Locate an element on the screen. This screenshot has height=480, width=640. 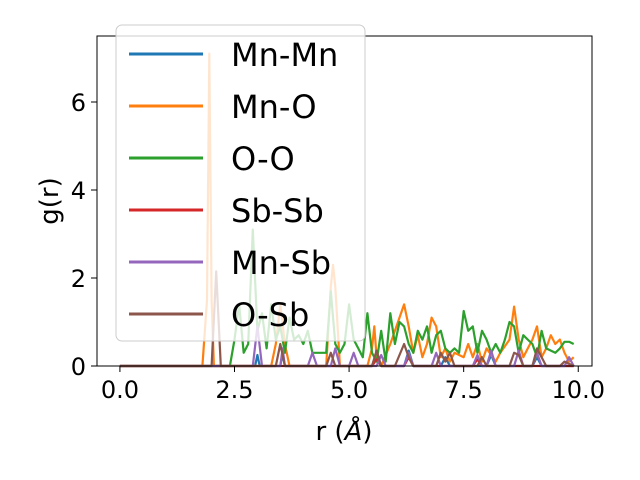
x-tick-label: 10.0 is located at coordinates (578, 390).